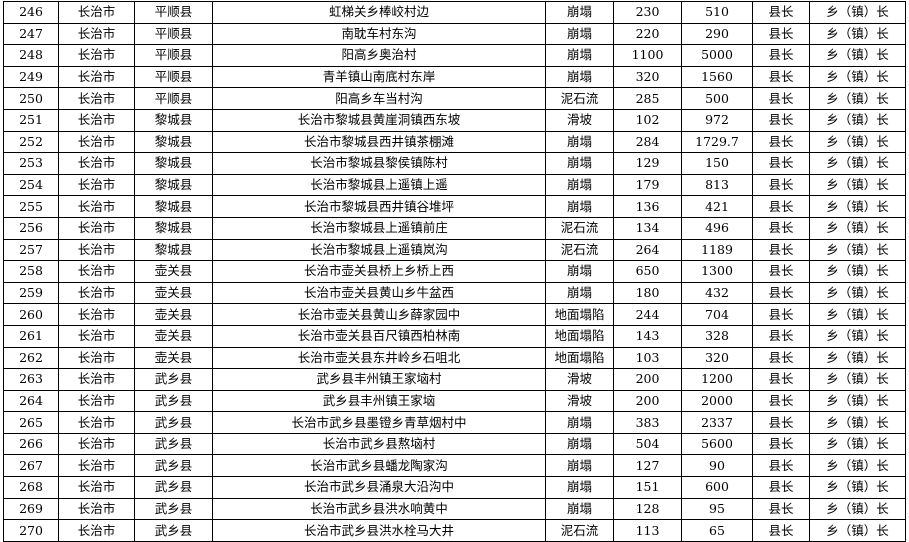 This screenshot has width=909, height=542. What do you see at coordinates (647, 379) in the screenshot?
I see `people: 200` at bounding box center [647, 379].